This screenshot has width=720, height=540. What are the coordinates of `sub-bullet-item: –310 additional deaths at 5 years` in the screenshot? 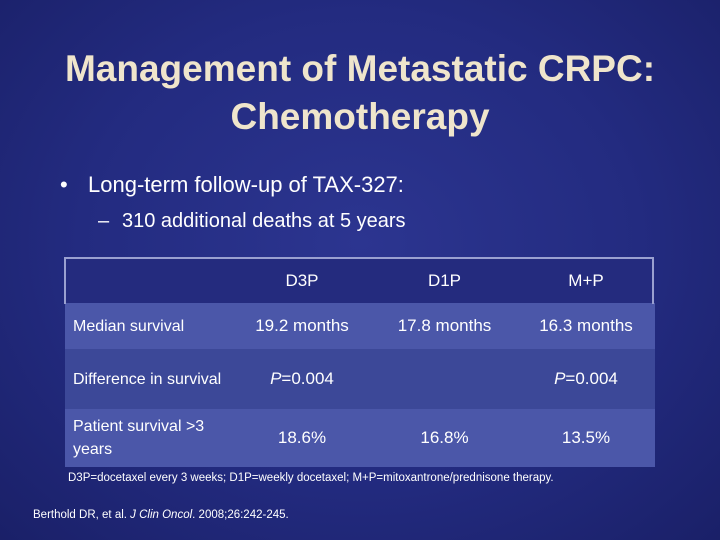 It's located at (252, 221).